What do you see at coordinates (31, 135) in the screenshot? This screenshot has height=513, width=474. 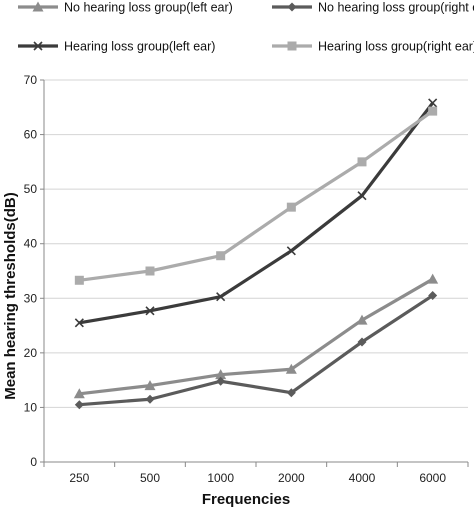 I see `y-tick-label: 60` at bounding box center [31, 135].